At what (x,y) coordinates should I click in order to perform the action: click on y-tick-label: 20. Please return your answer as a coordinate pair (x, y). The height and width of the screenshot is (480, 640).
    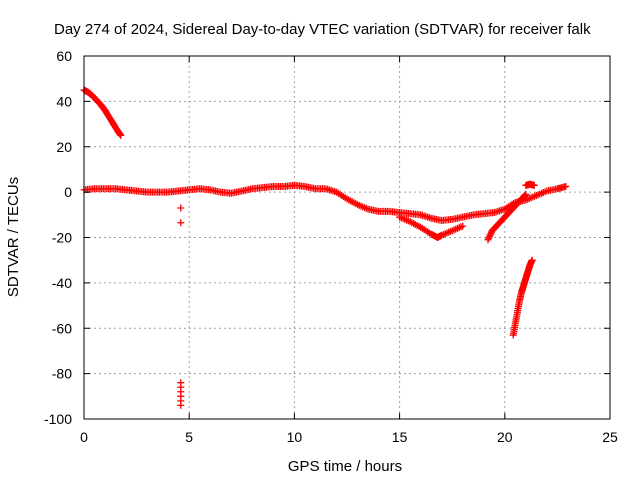
    Looking at the image, I should click on (64, 147).